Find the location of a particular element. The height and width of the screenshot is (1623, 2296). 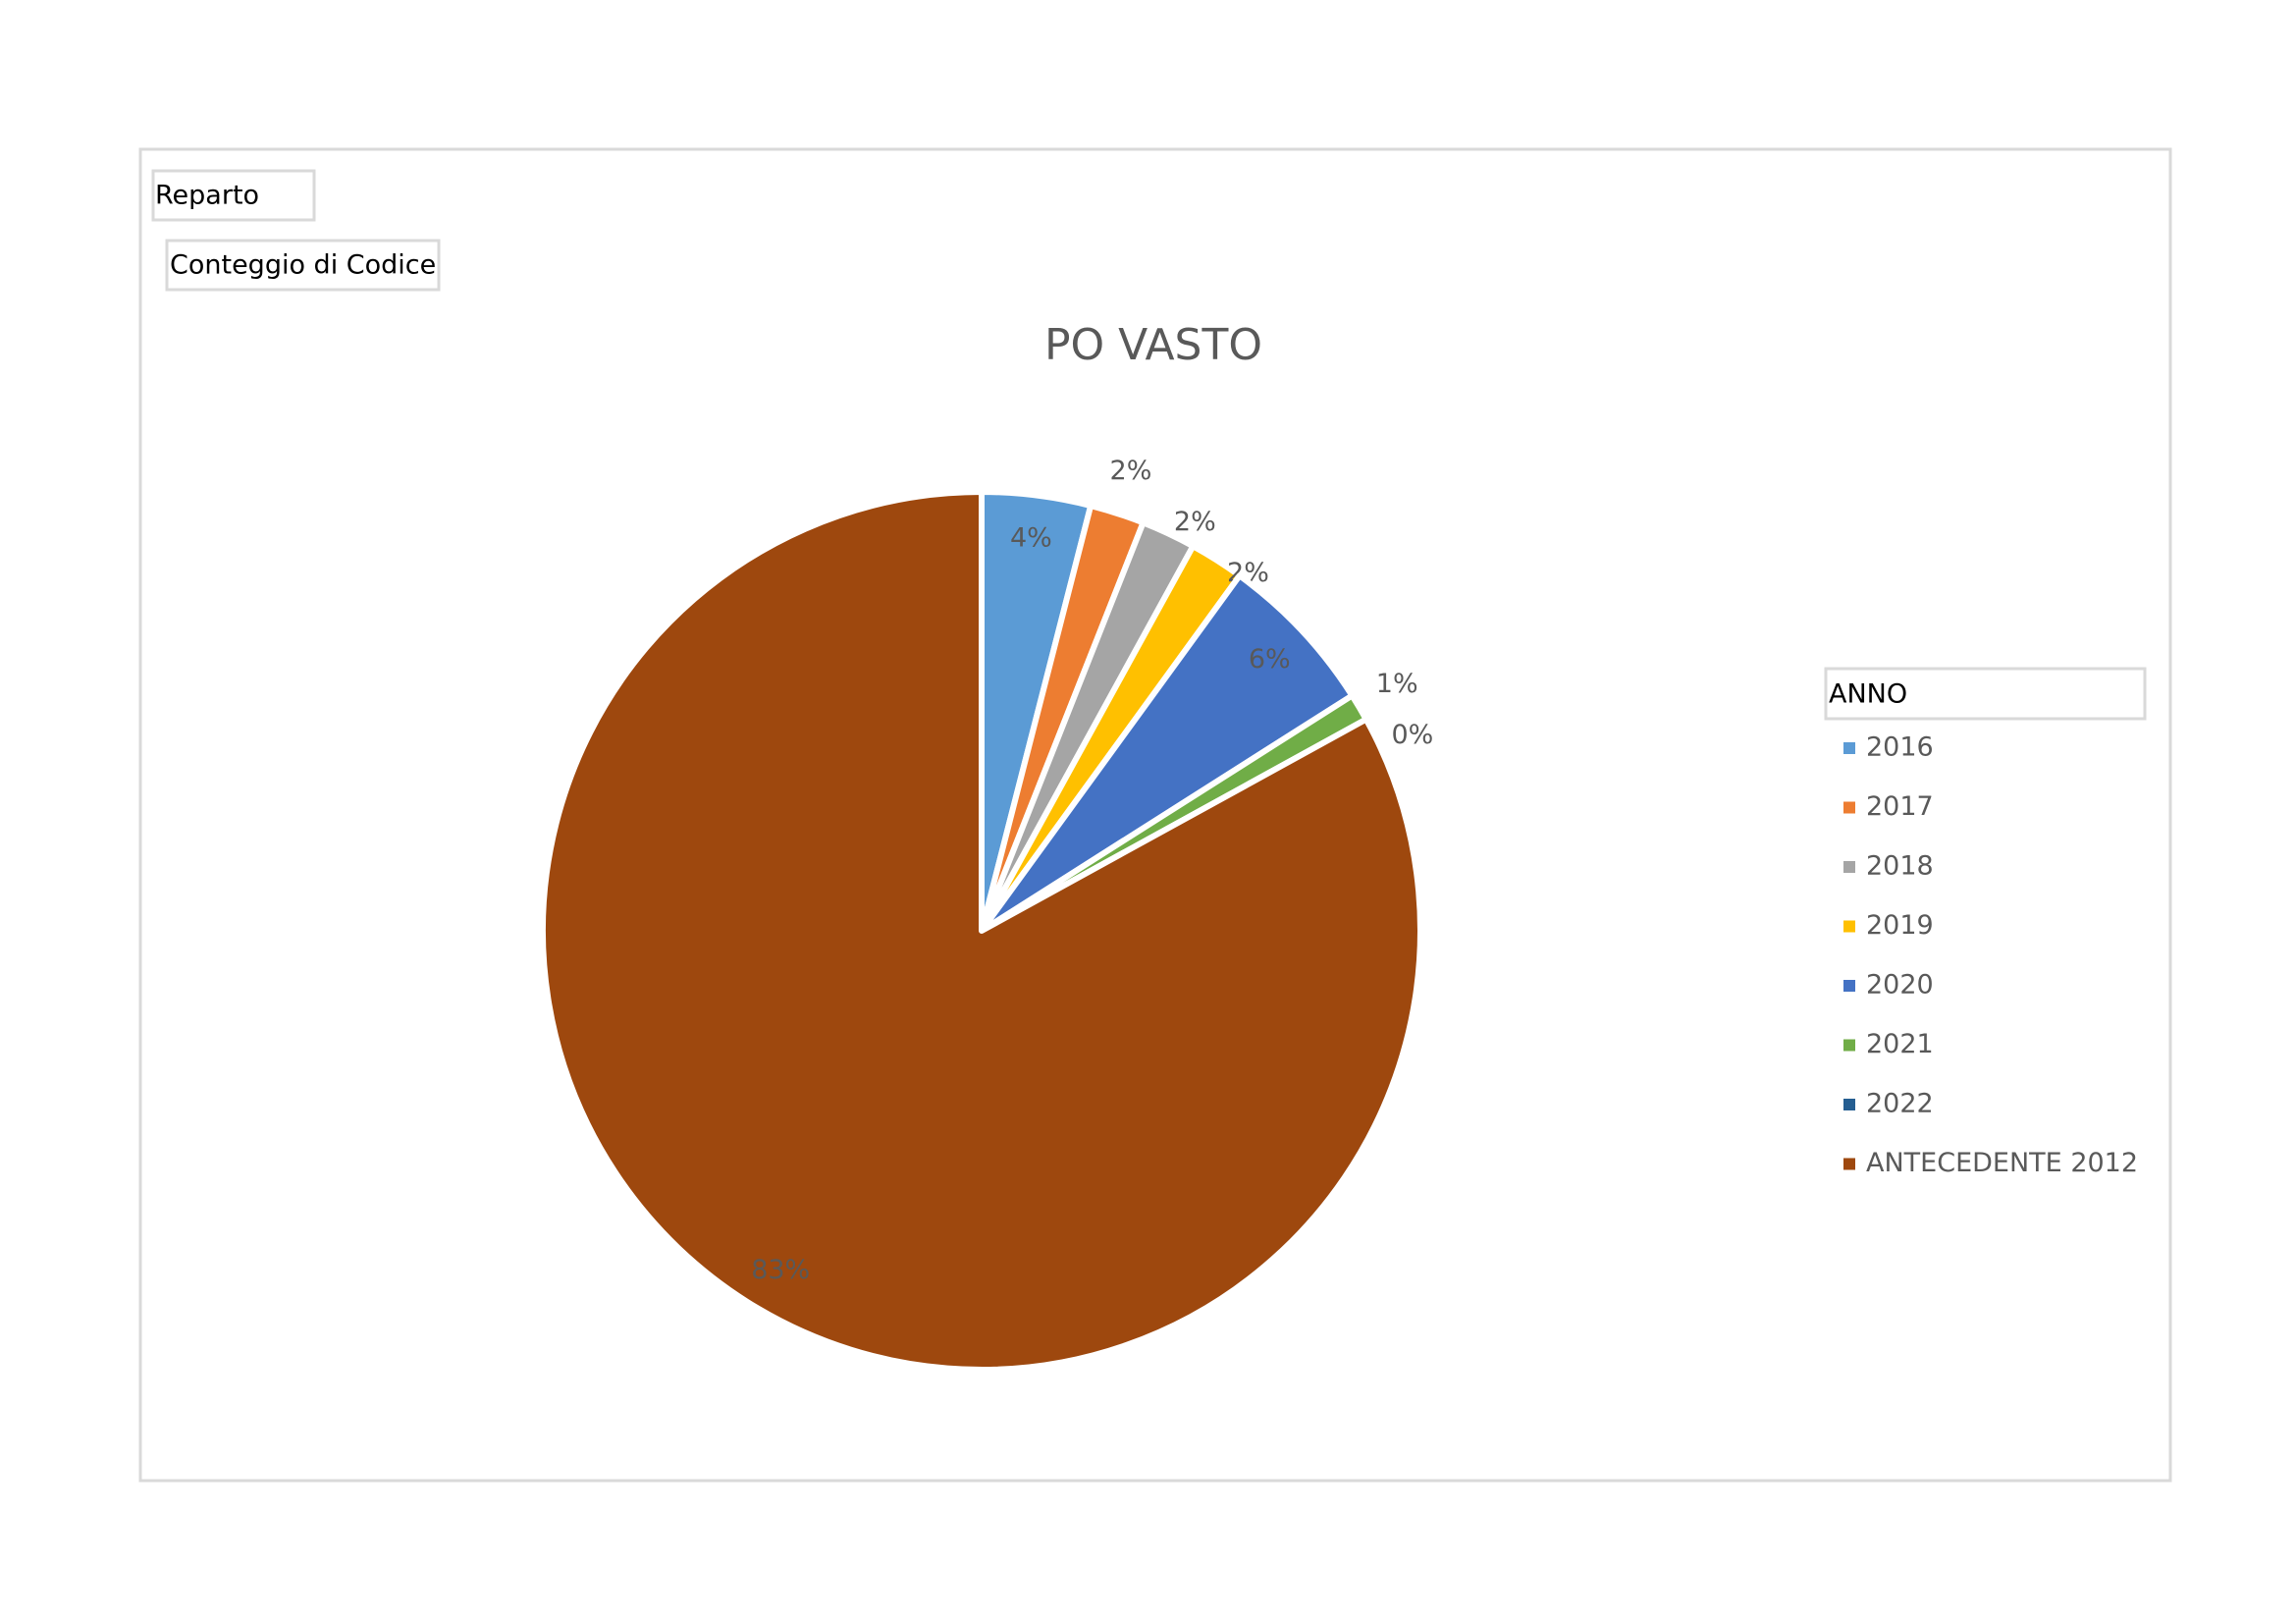

data-label: 1% is located at coordinates (1397, 684).